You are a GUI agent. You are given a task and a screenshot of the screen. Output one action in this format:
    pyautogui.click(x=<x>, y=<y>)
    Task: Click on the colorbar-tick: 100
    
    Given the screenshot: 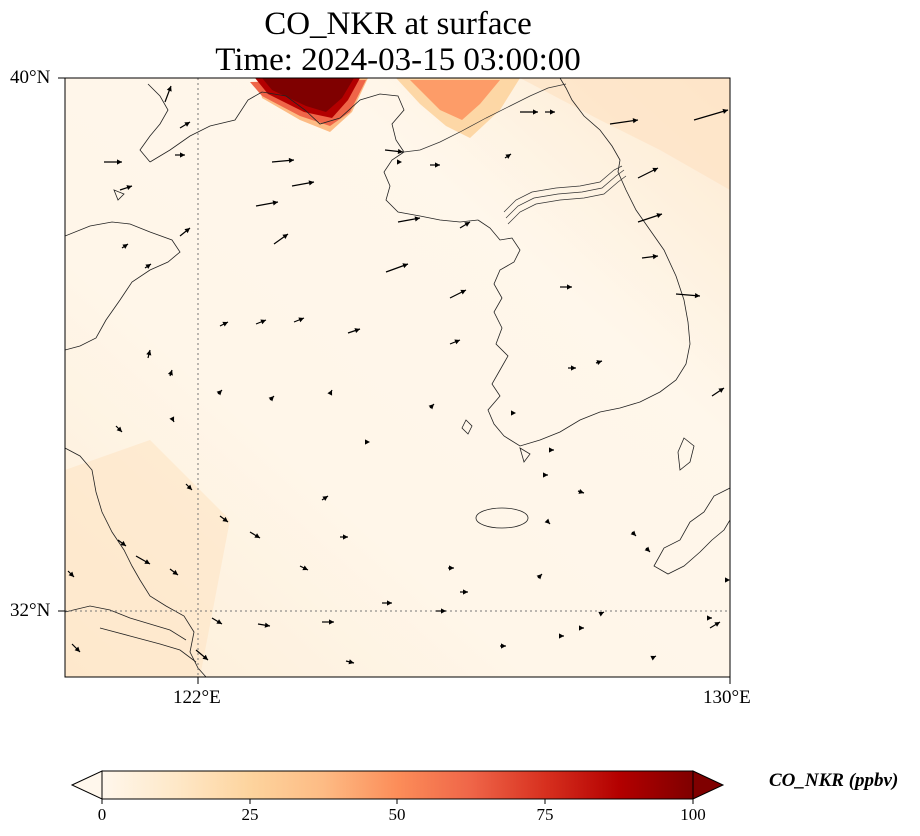 What is the action you would take?
    pyautogui.click(x=693, y=814)
    